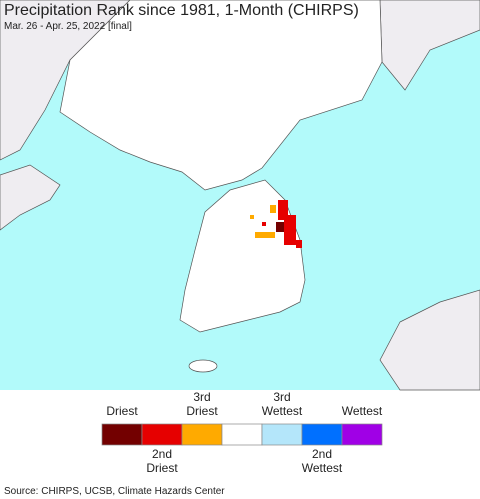 The image size is (480, 499). What do you see at coordinates (65, 80) in the screenshot?
I see `china-land` at bounding box center [65, 80].